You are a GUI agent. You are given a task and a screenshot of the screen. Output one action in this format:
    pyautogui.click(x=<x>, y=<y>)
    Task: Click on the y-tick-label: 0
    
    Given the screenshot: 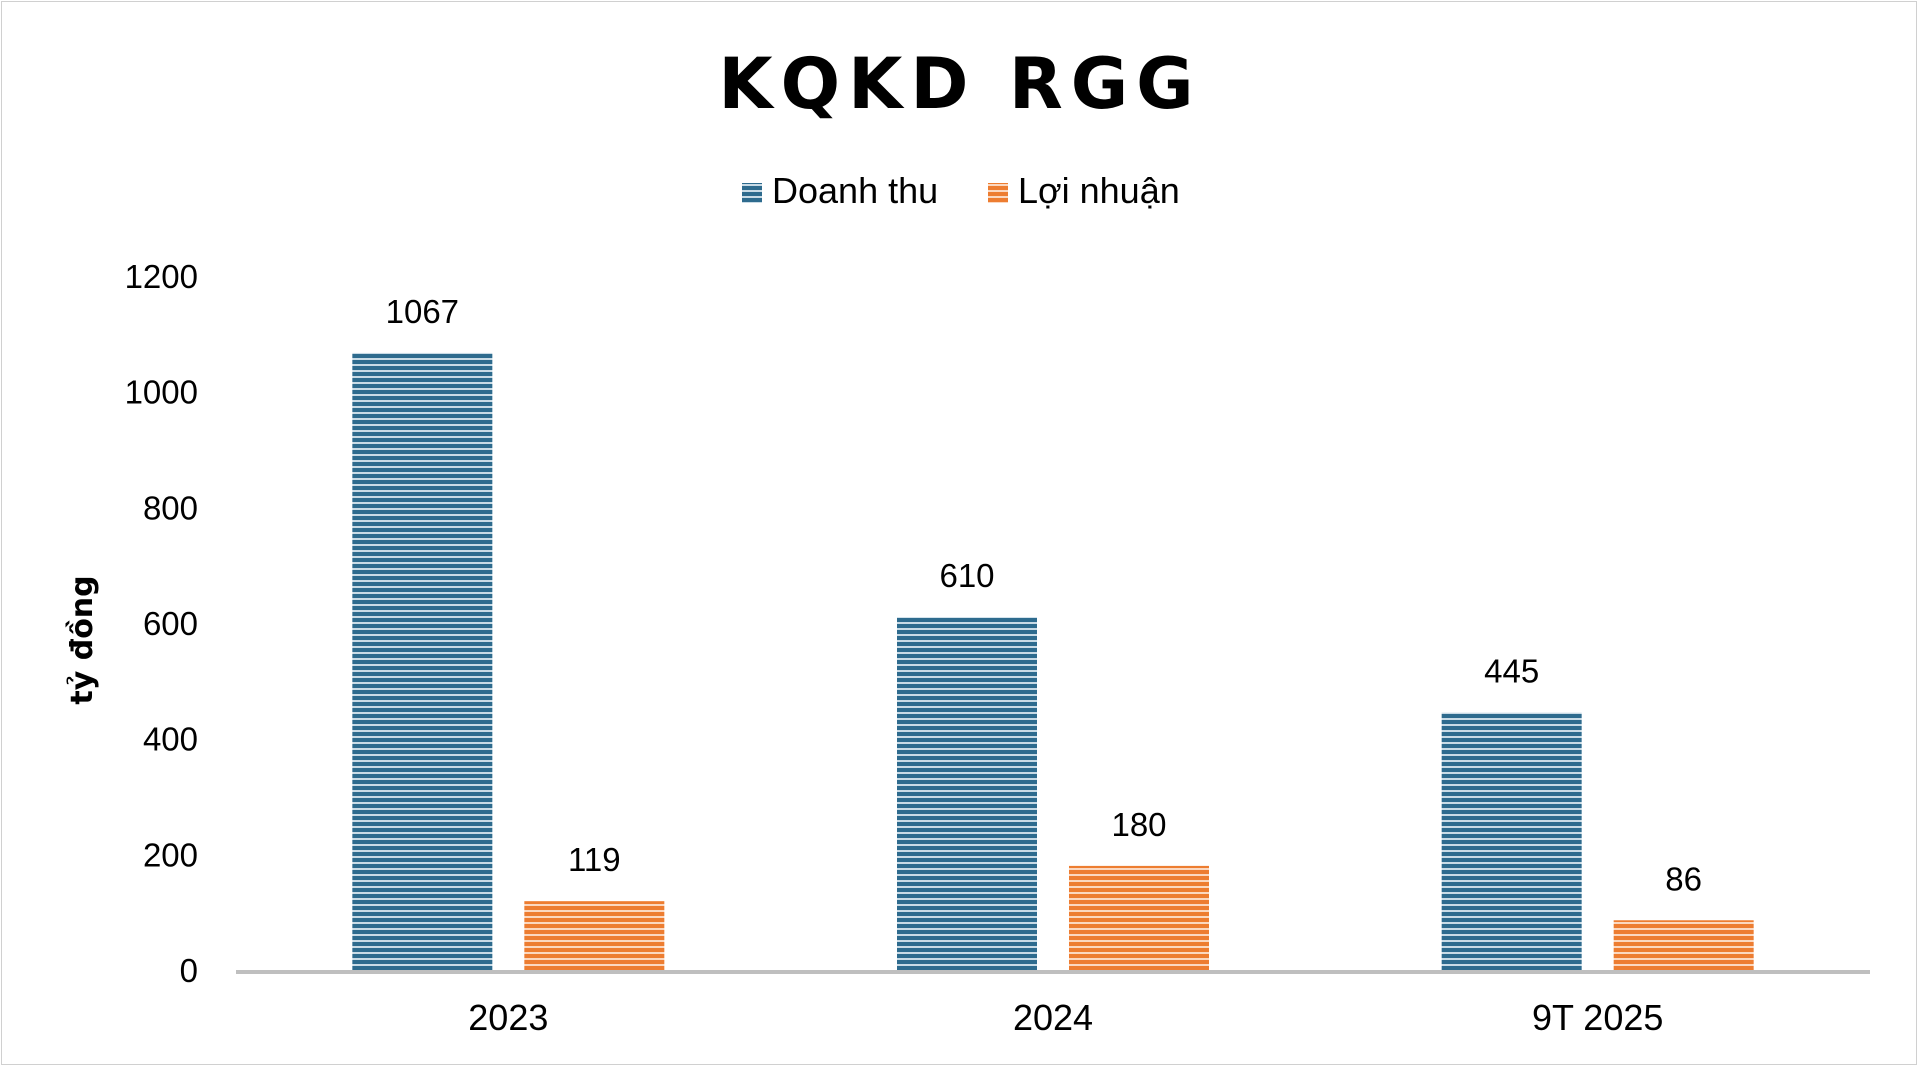 What is the action you would take?
    pyautogui.click(x=189, y=970)
    